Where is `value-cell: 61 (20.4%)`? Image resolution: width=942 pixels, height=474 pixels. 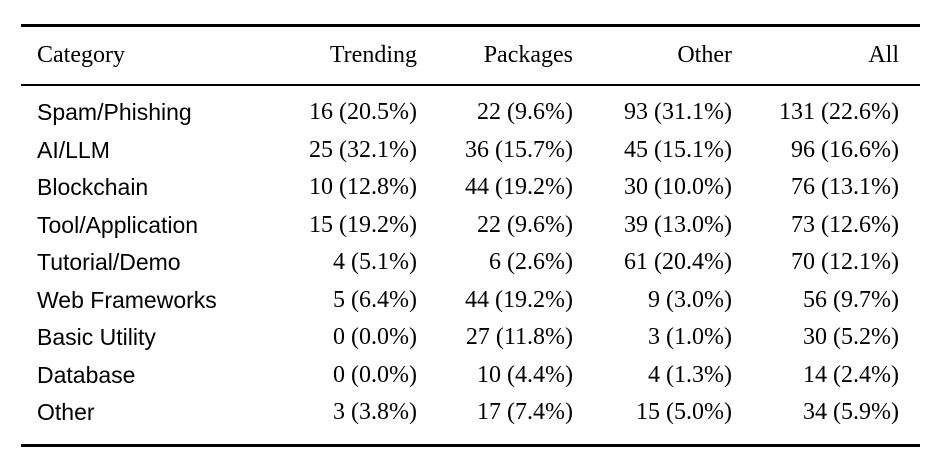 value-cell: 61 (20.4%) is located at coordinates (678, 262).